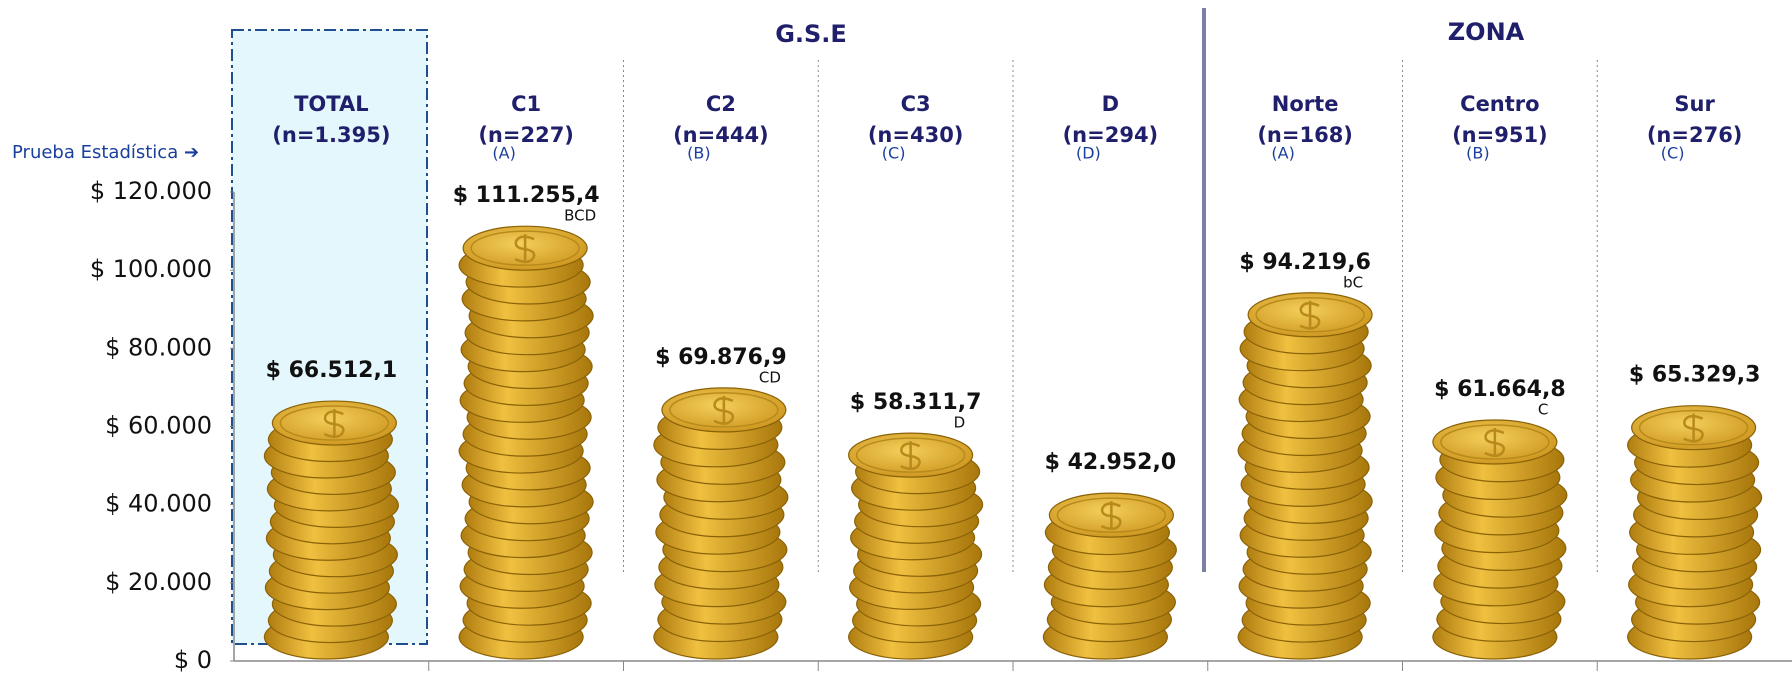 Image resolution: width=1792 pixels, height=674 pixels. What do you see at coordinates (580, 216) in the screenshot?
I see `significance-letters: BCD` at bounding box center [580, 216].